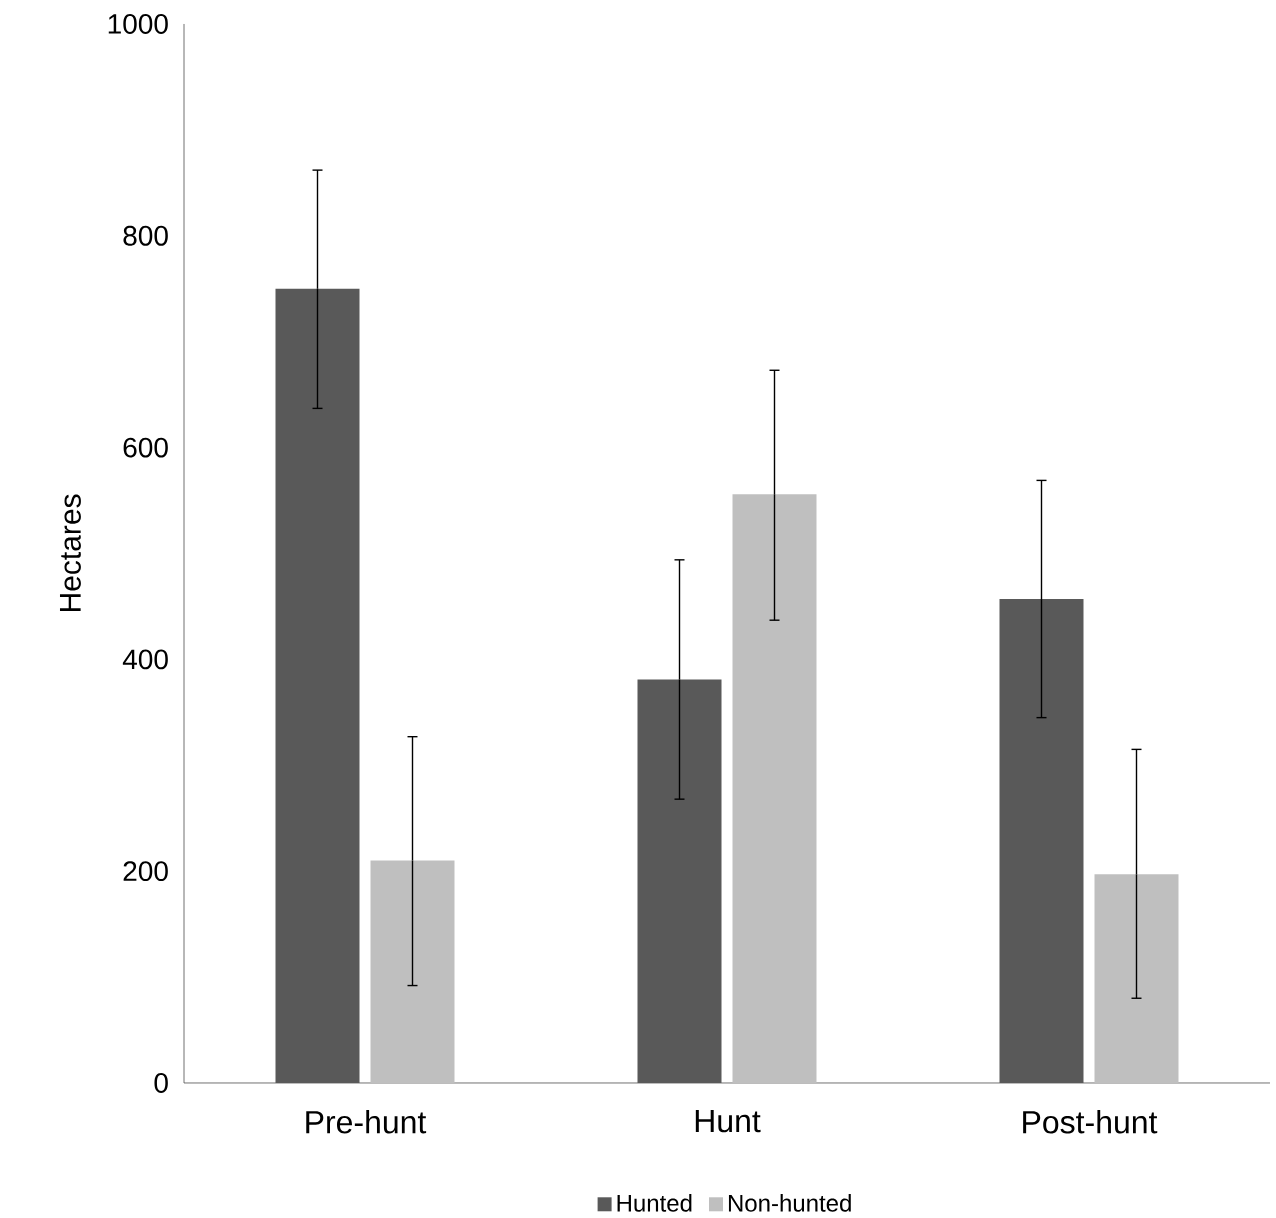  Describe the element at coordinates (728, 1121) in the screenshot. I see `x-tick-label: Hunt` at that location.